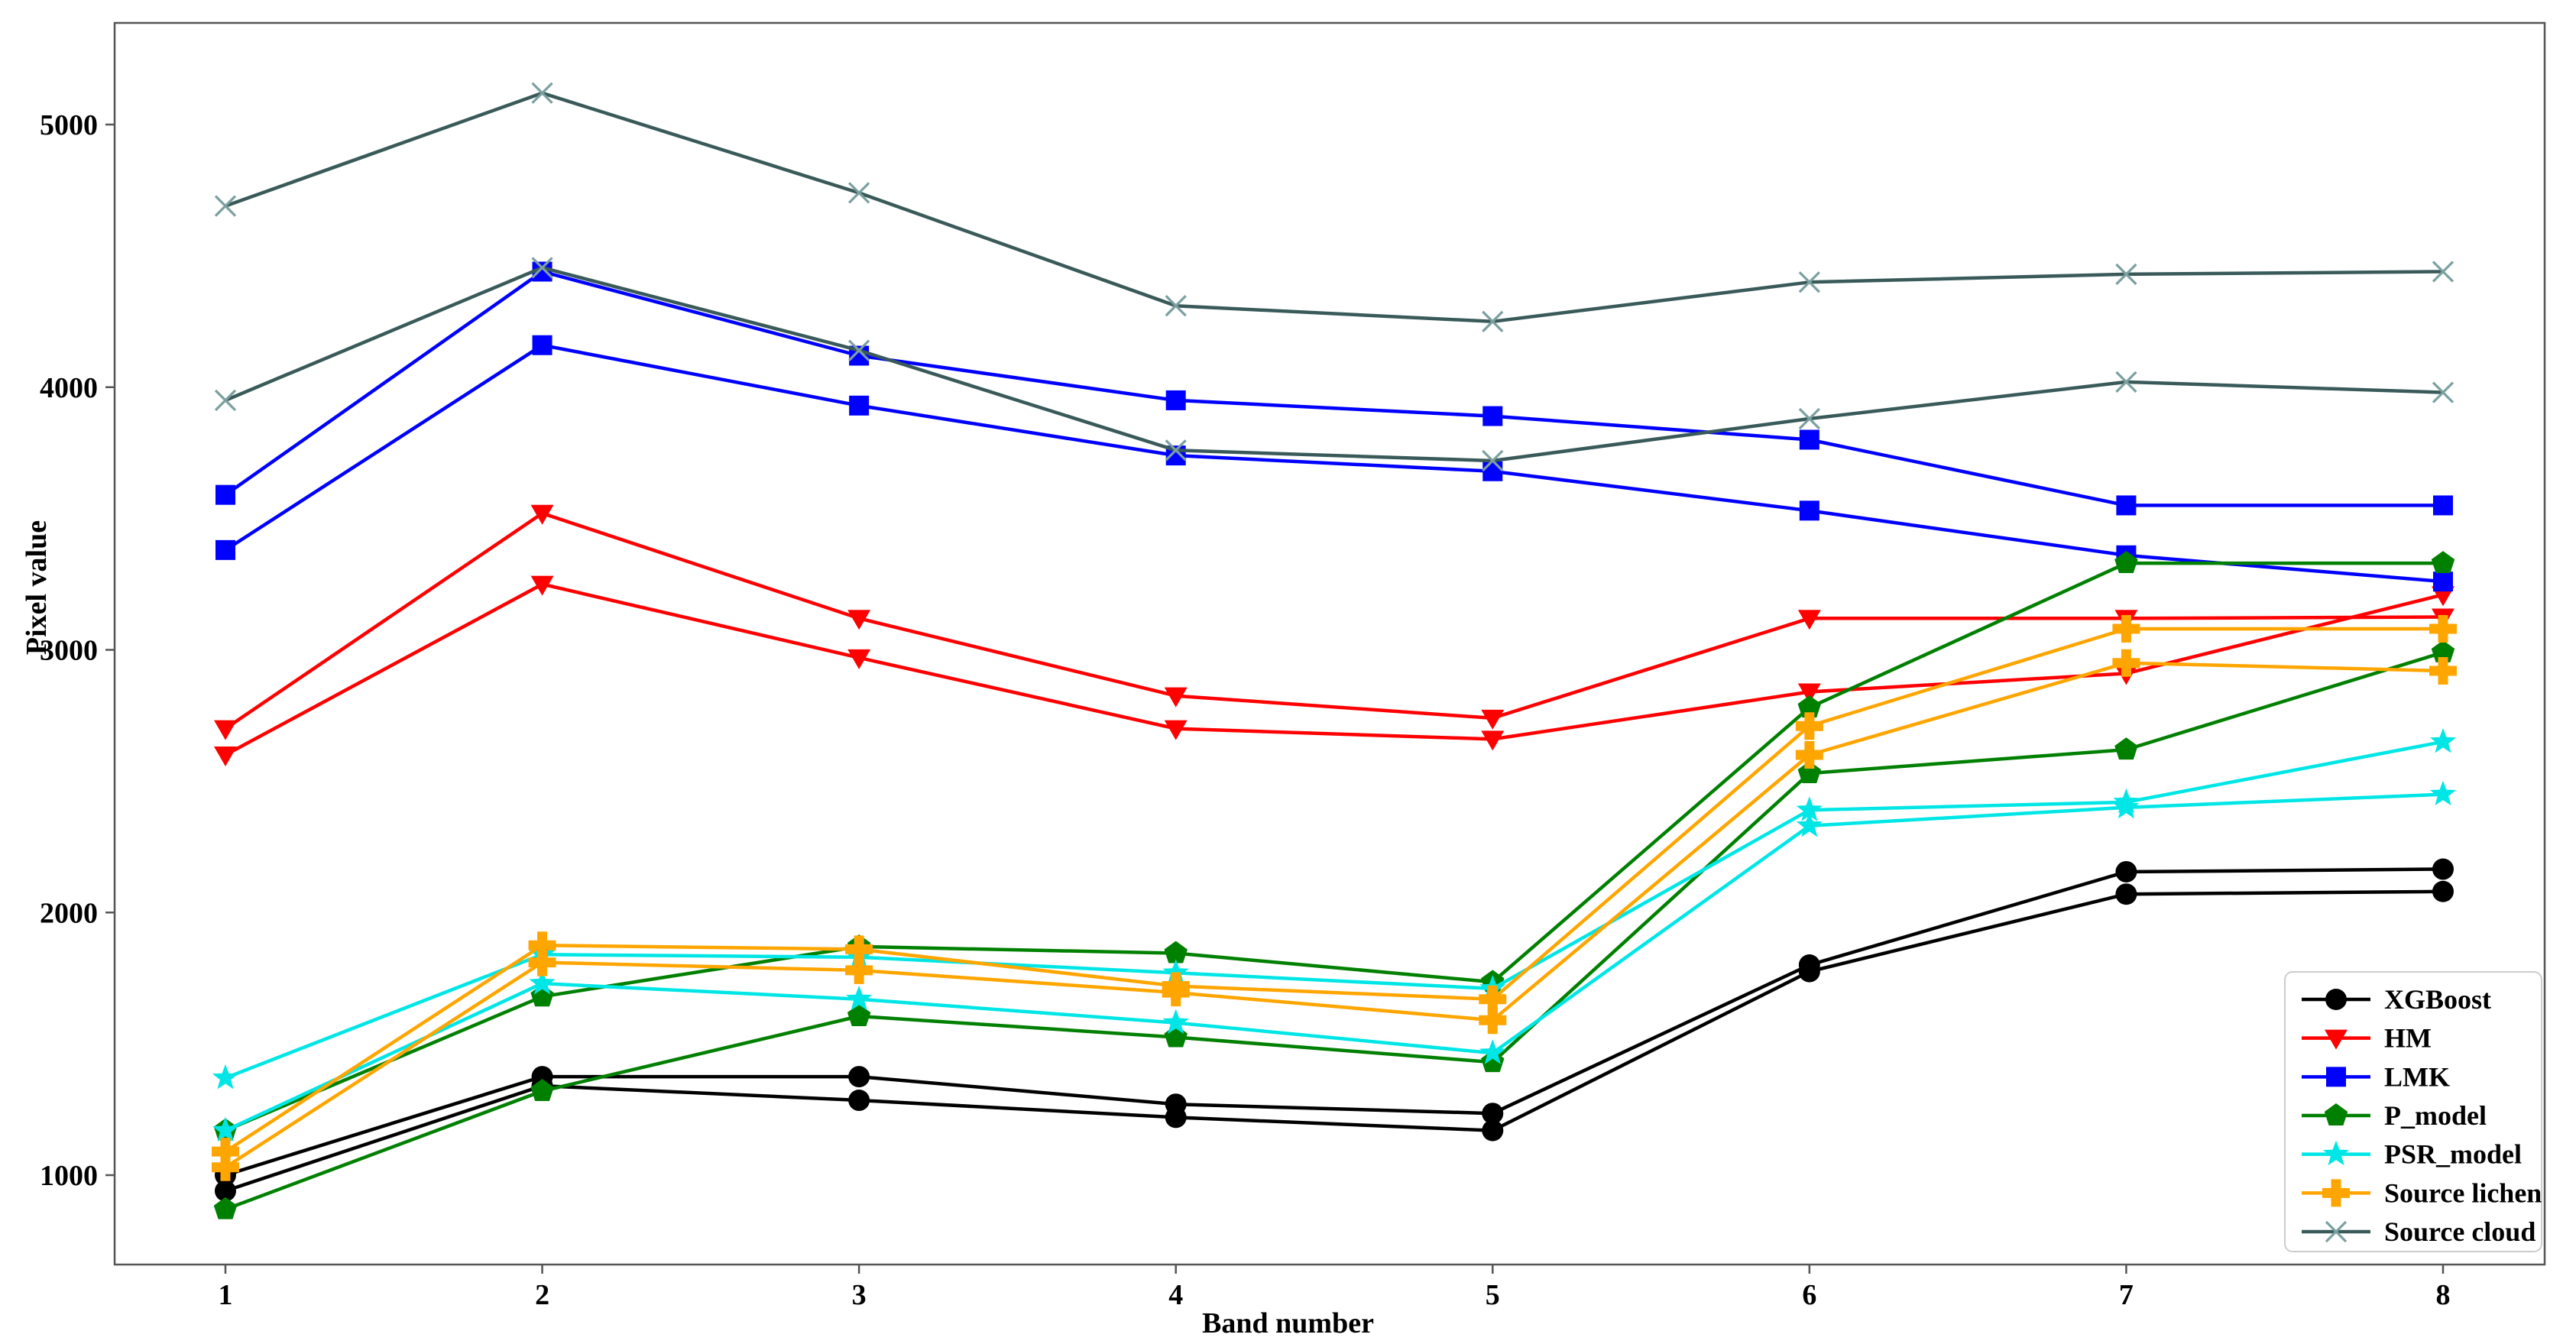 The width and height of the screenshot is (2576, 1344). I want to click on x-tick-label: 2, so click(542, 1295).